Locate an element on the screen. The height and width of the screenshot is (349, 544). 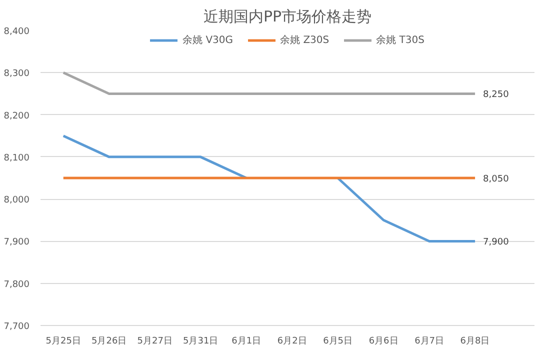
chart-title: 近期国内PP市场价格走势 is located at coordinates (287, 17).